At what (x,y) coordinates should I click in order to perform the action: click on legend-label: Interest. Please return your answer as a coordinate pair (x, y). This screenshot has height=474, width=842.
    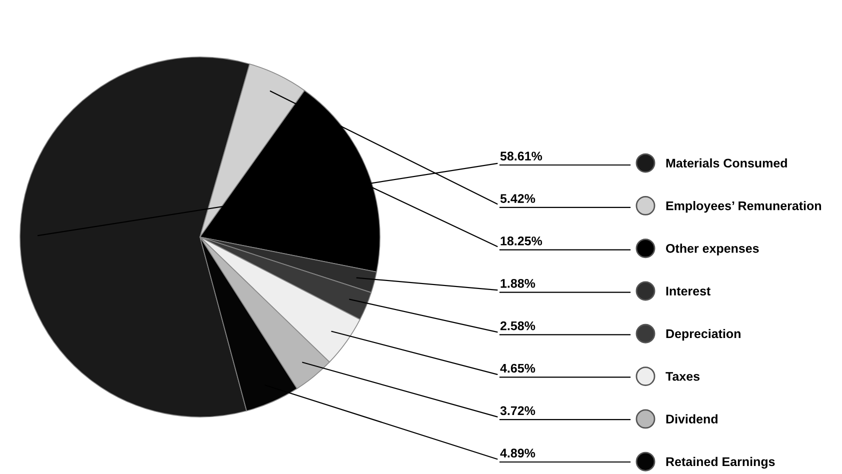
    Looking at the image, I should click on (688, 291).